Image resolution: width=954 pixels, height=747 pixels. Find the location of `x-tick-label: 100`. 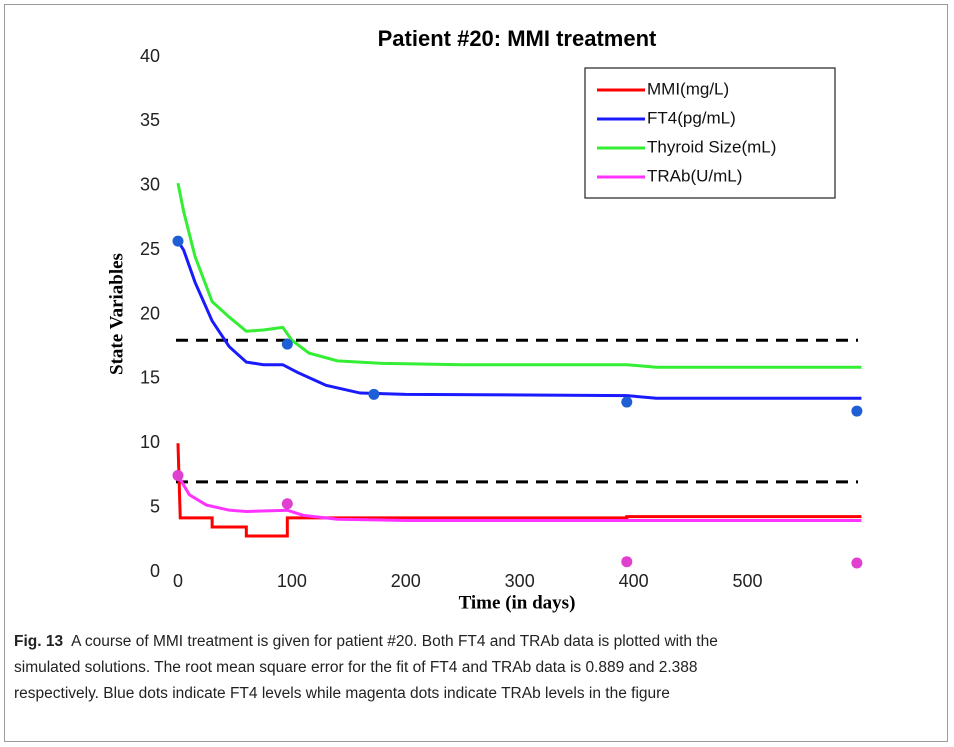

x-tick-label: 100 is located at coordinates (292, 581).